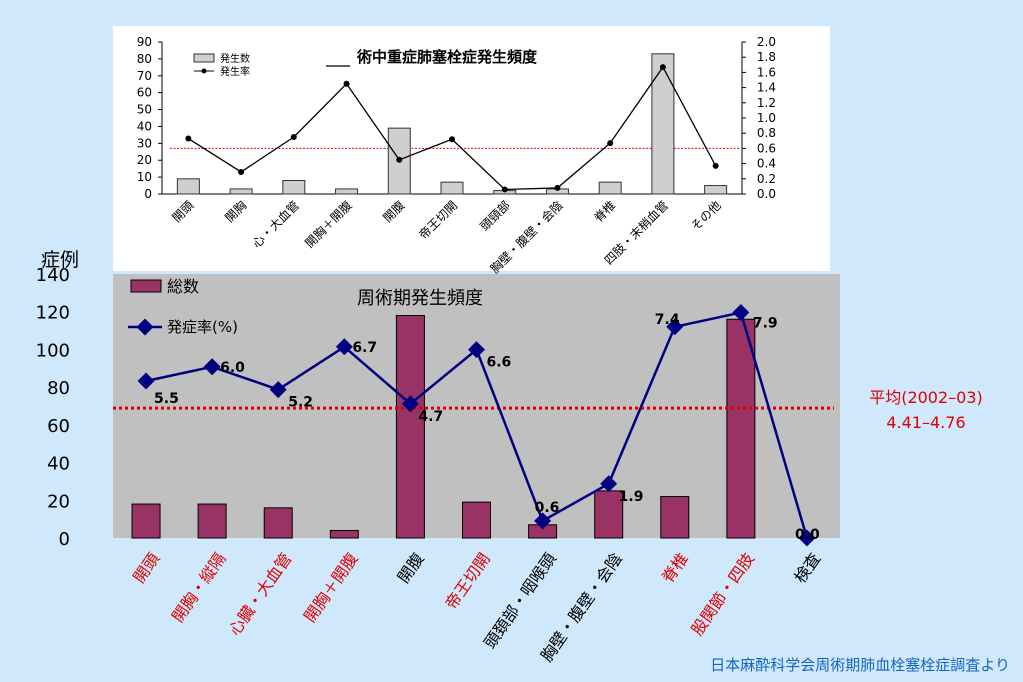 The image size is (1023, 682). Describe the element at coordinates (330, 587) in the screenshot. I see `bottom-category-label: 開胸＋開腹` at that location.